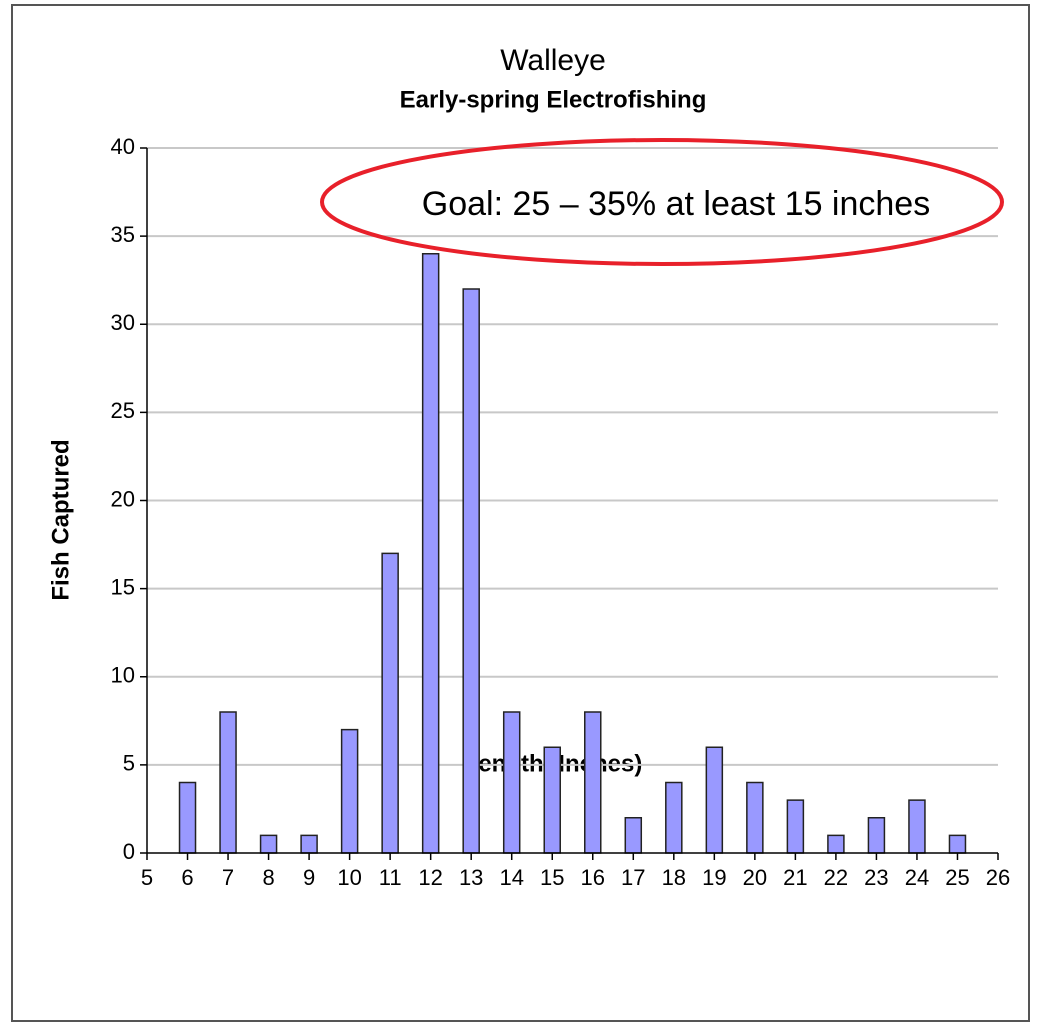  What do you see at coordinates (674, 877) in the screenshot?
I see `x-tick-label: 18` at bounding box center [674, 877].